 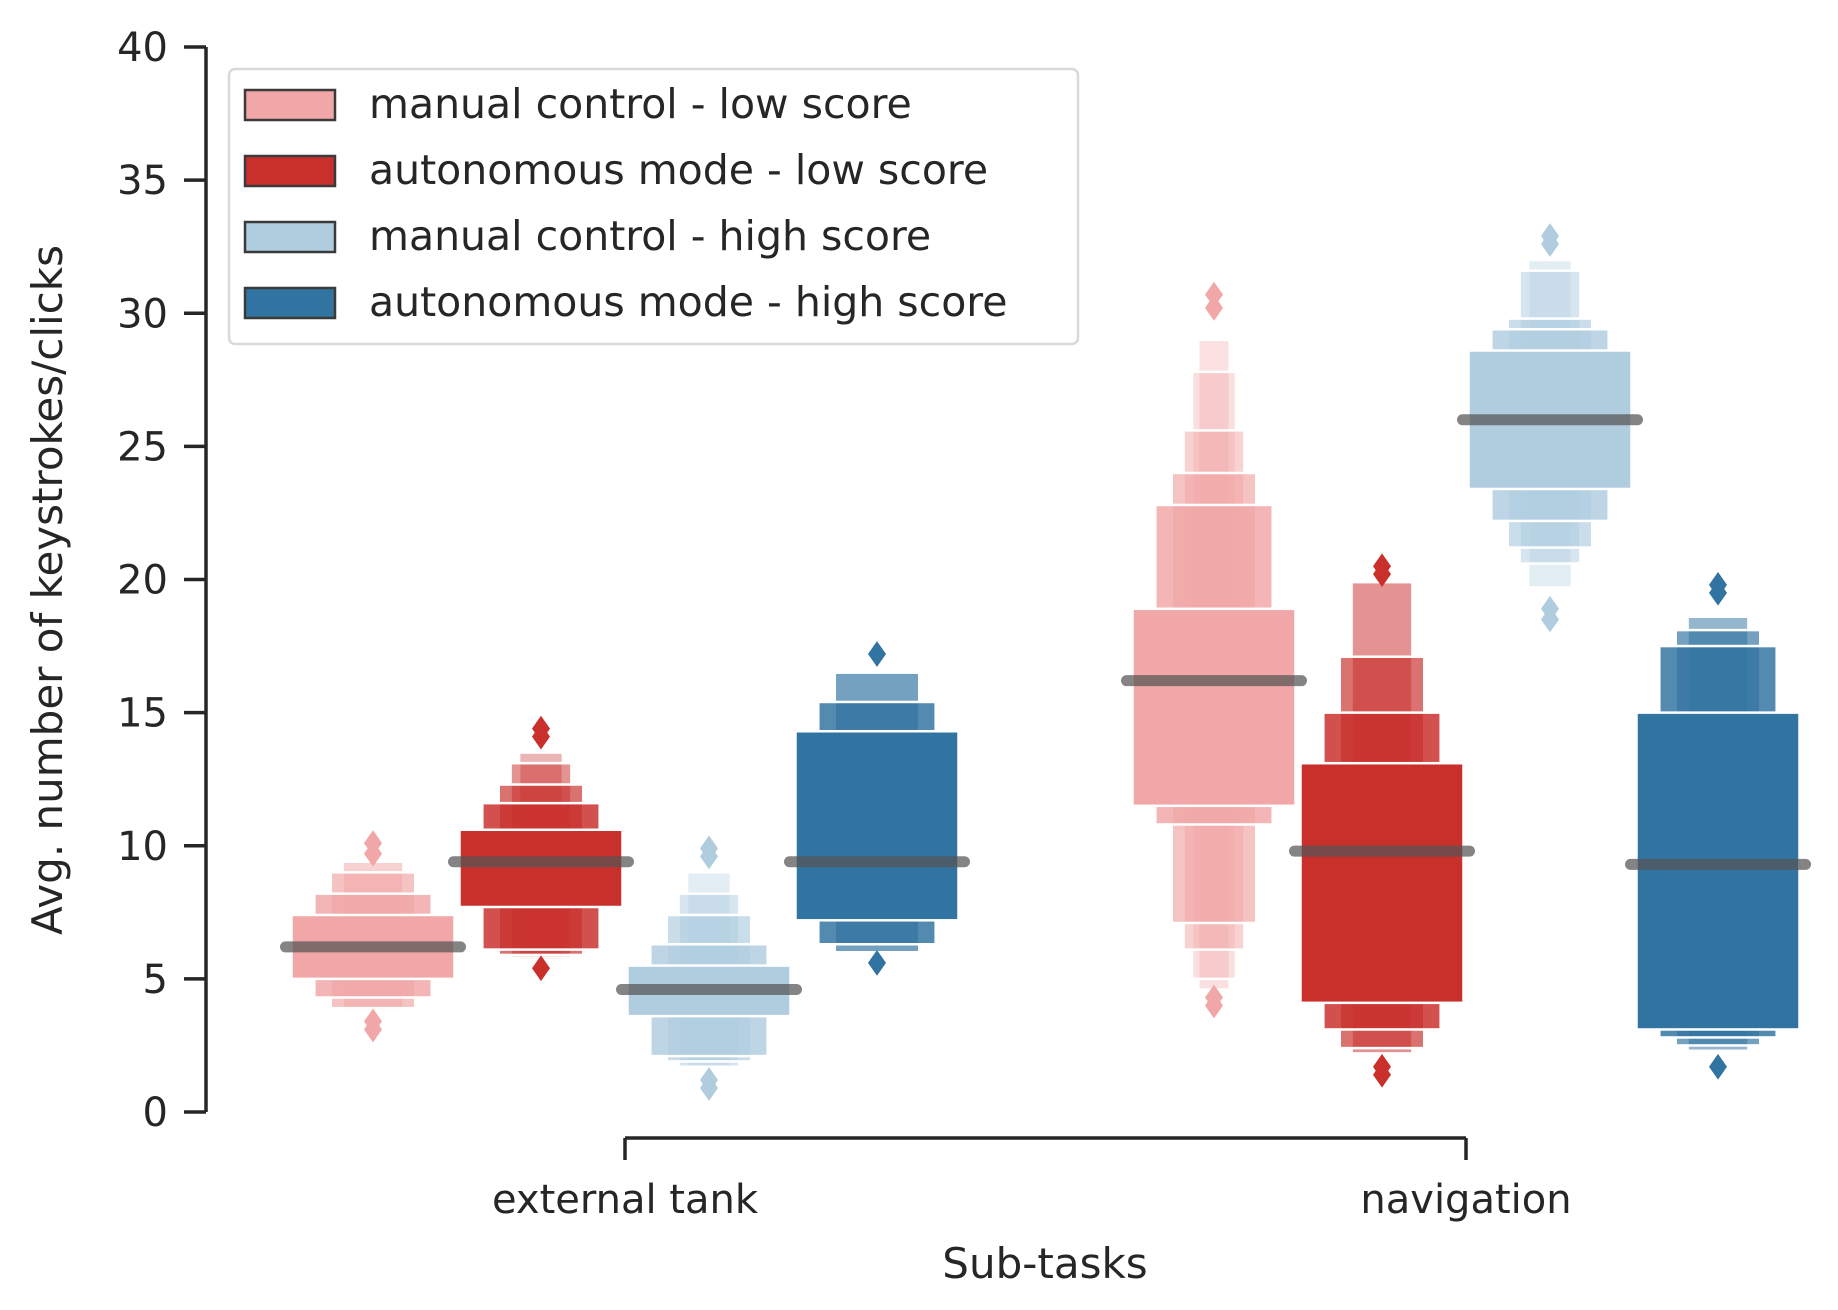 I want to click on legend-item: manual control - high score, so click(x=587, y=236).